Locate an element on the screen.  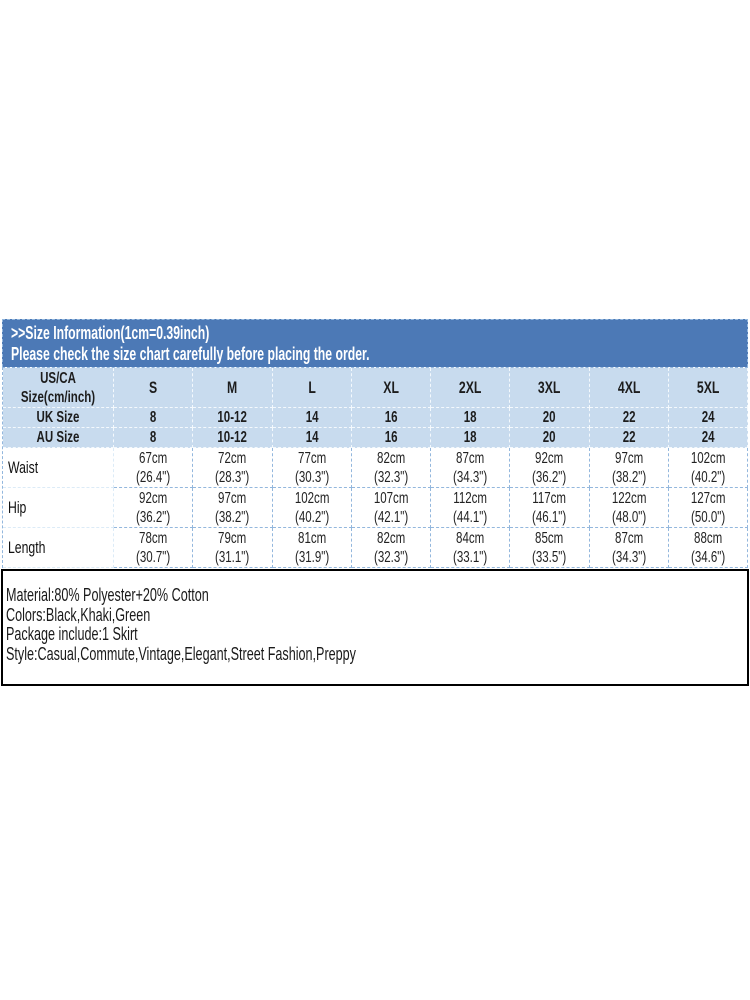
size-standard-row: UK Size 8 10-12 14 16 18 20 22 24 is located at coordinates (375, 418).